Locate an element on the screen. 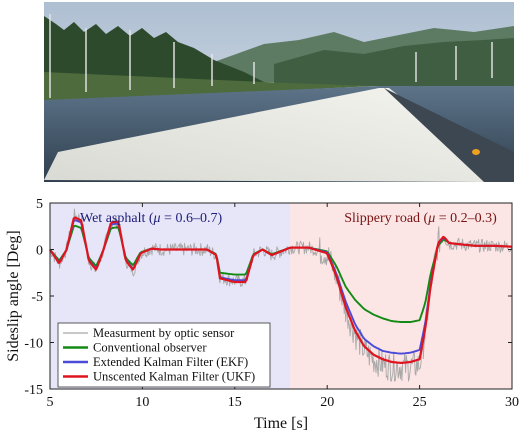  x-tick-label-2: 15 is located at coordinates (235, 402).